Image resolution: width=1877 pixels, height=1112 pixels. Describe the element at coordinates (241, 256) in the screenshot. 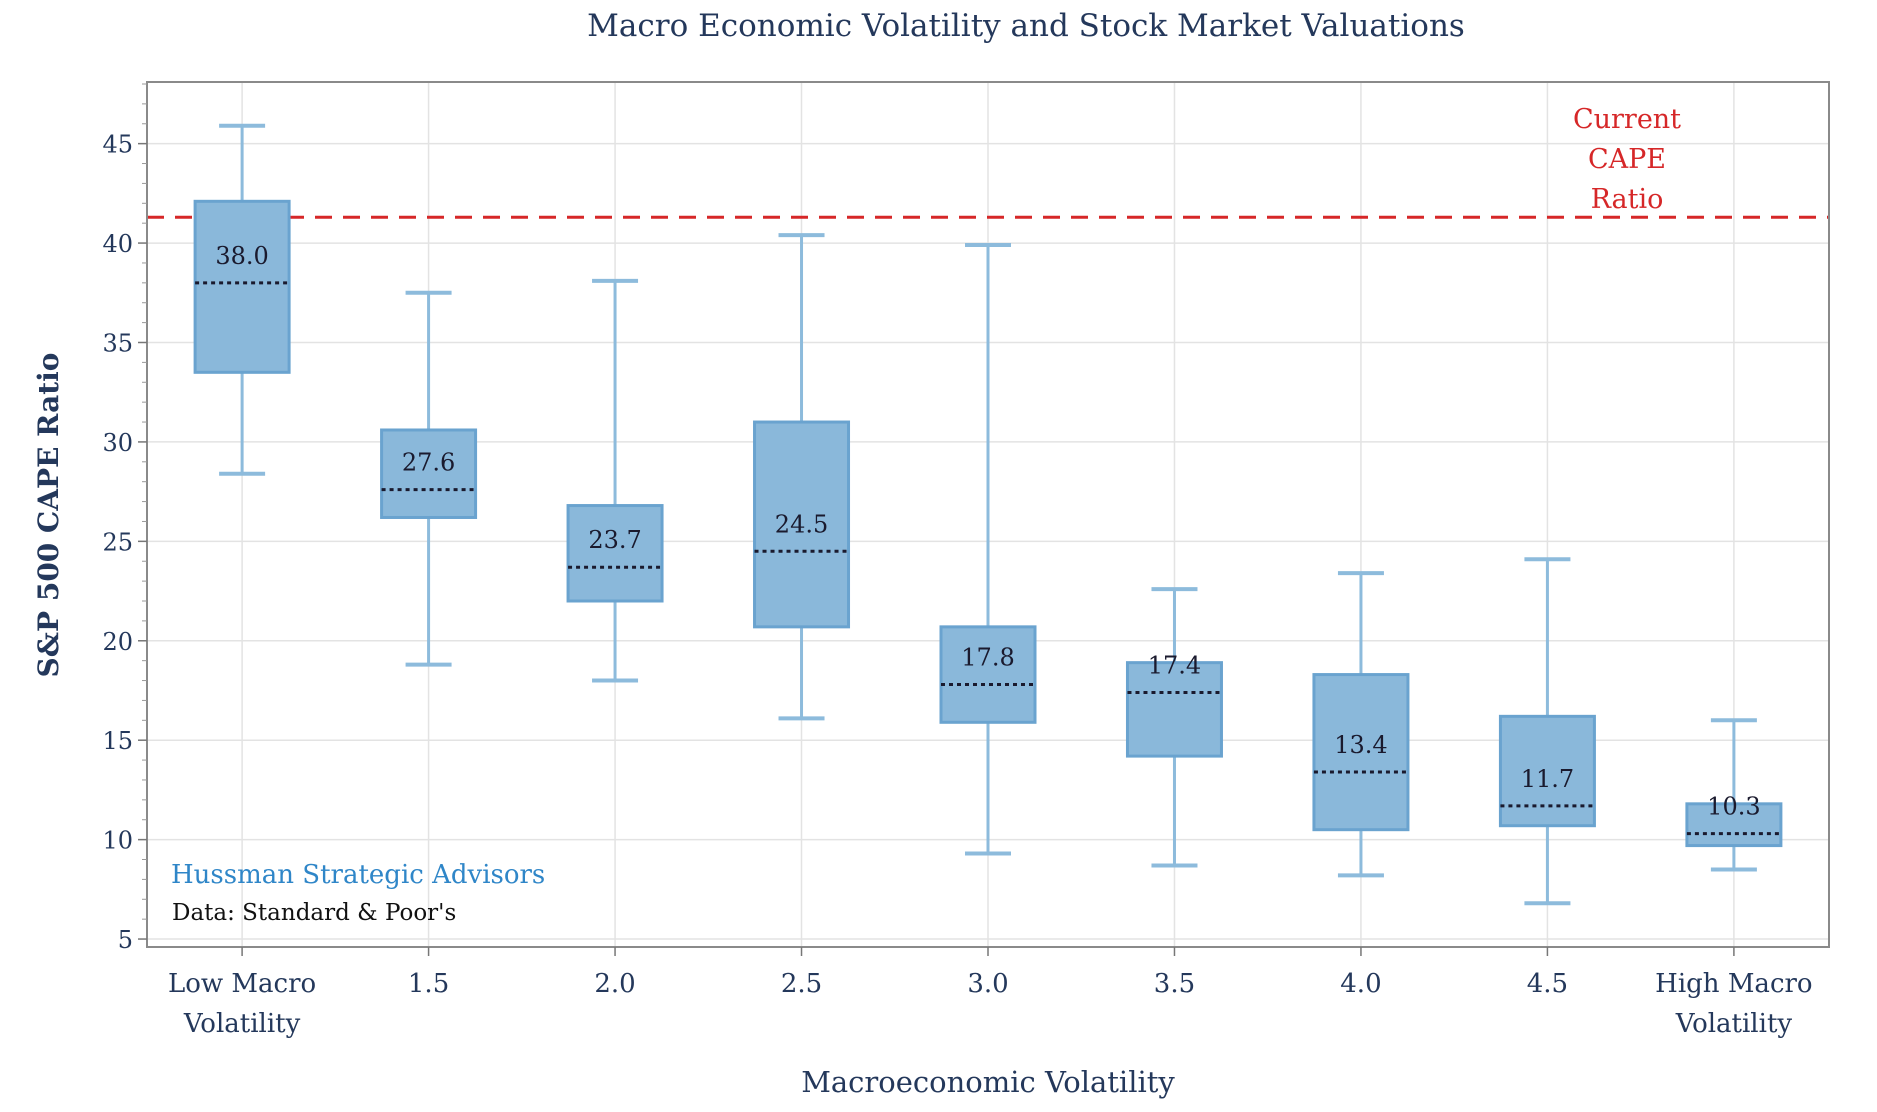

I see `median-label: 38.0` at that location.